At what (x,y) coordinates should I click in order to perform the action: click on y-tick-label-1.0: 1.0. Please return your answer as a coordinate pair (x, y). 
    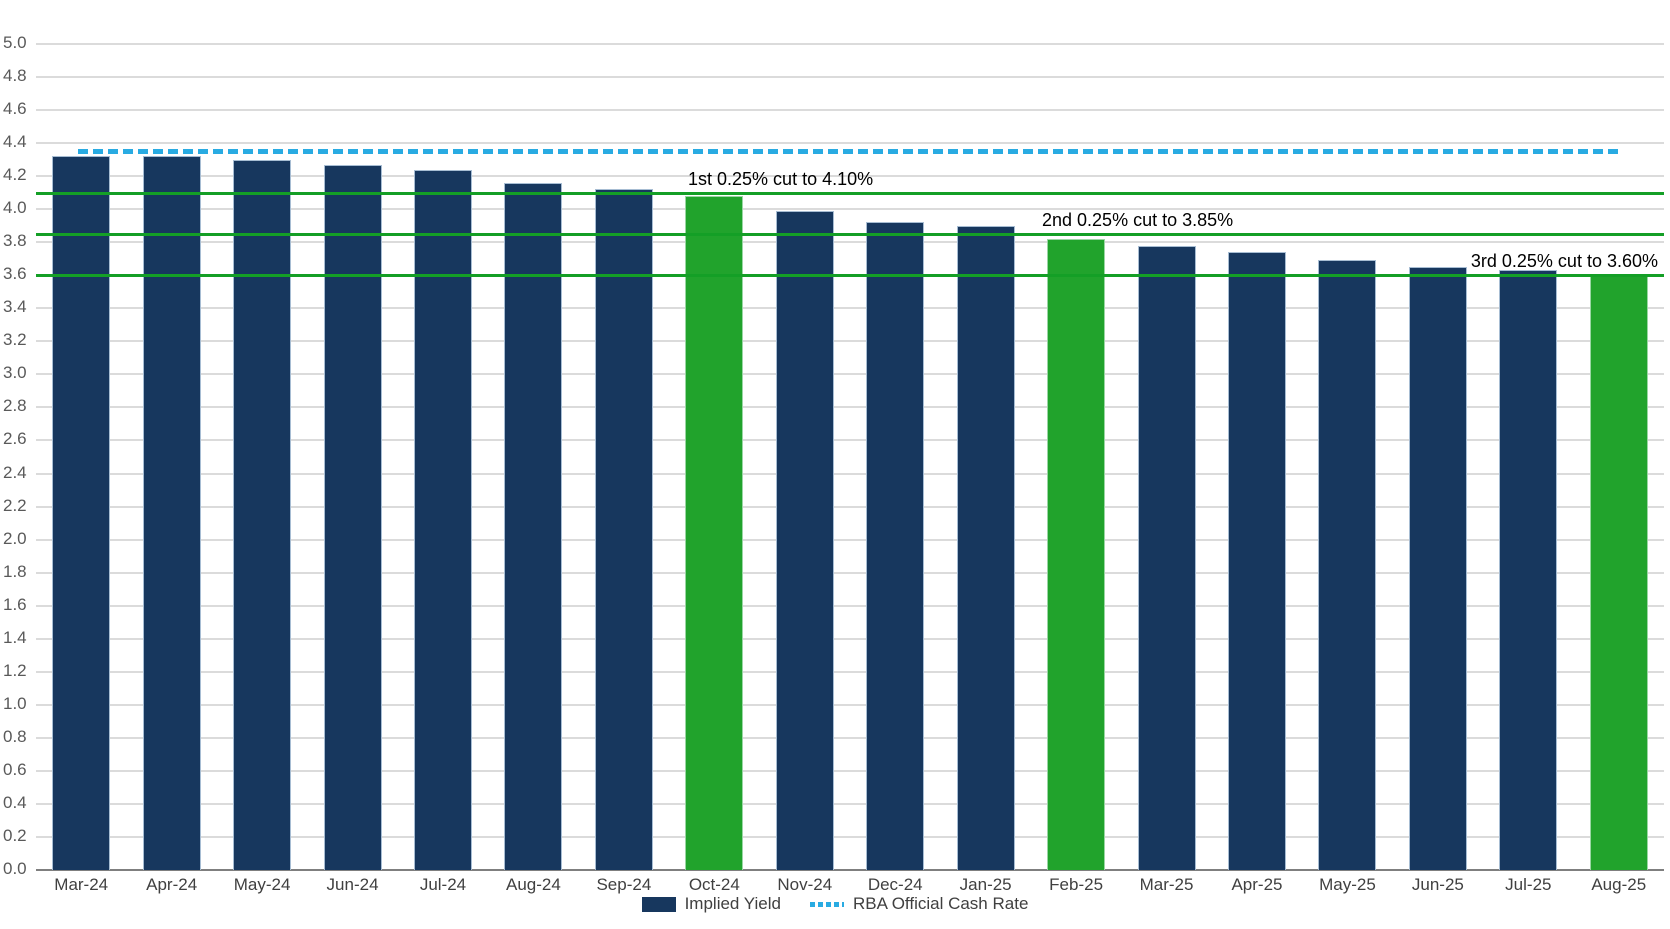
    Looking at the image, I should click on (15, 703).